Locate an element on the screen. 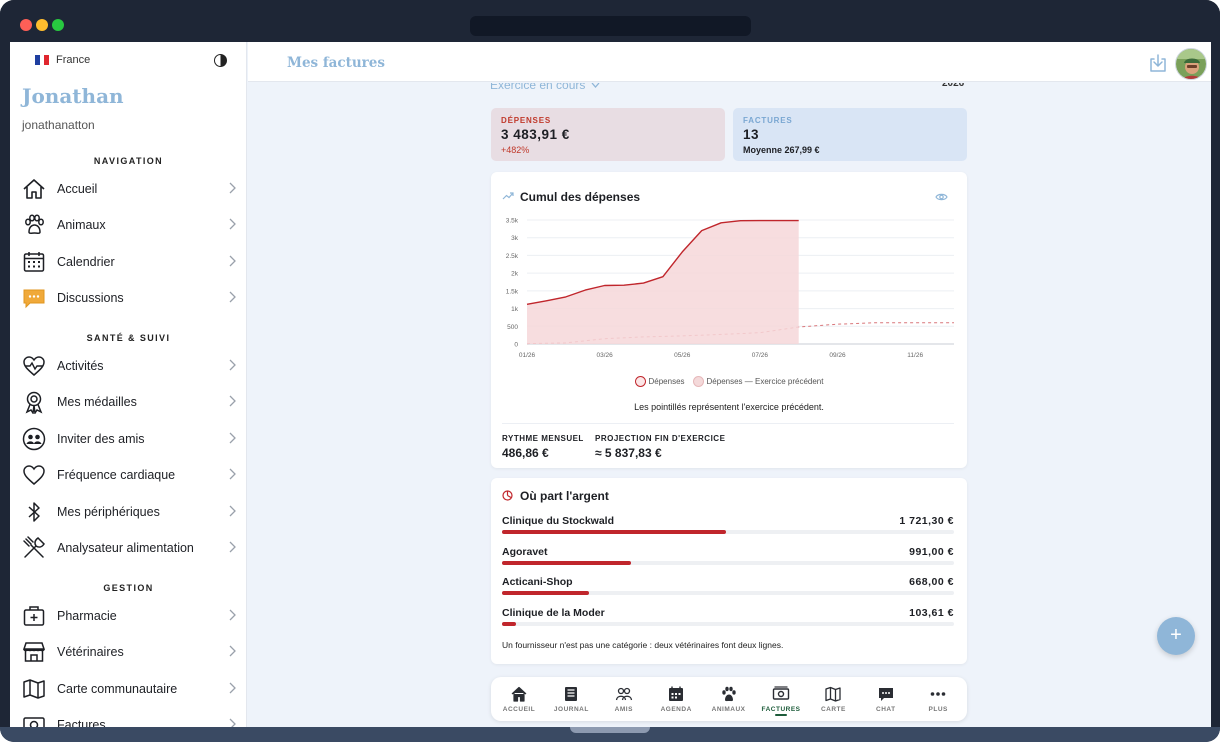  tab-agenda: AGENDA is located at coordinates (676, 699).